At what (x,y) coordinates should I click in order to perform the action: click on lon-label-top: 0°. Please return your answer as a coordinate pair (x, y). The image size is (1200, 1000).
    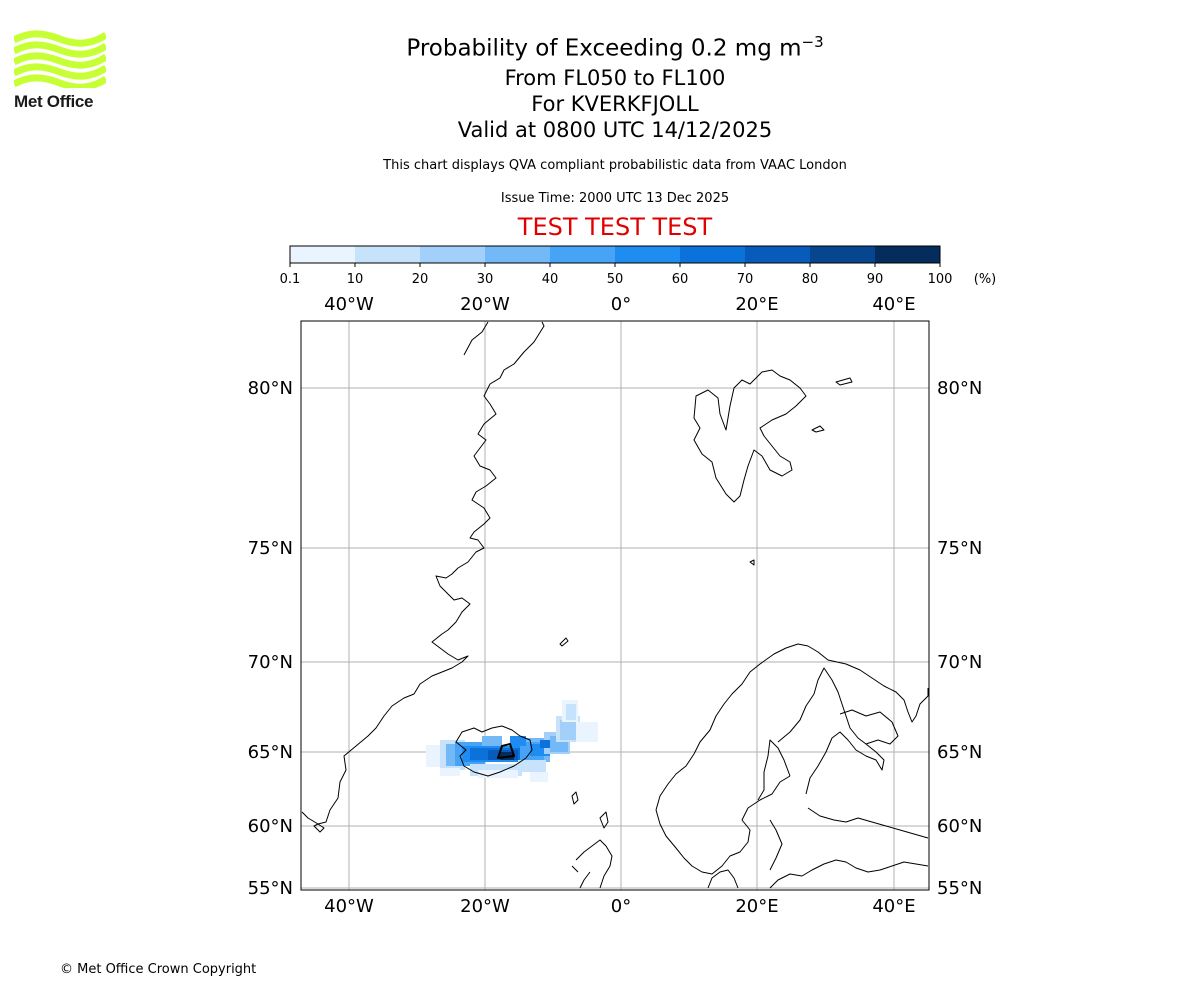
    Looking at the image, I should click on (621, 304).